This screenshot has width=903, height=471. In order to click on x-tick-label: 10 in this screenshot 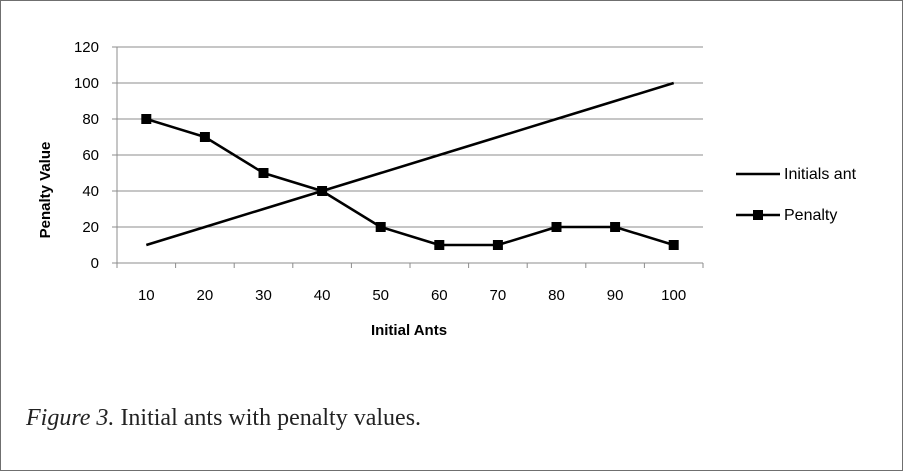, I will do `click(146, 295)`.